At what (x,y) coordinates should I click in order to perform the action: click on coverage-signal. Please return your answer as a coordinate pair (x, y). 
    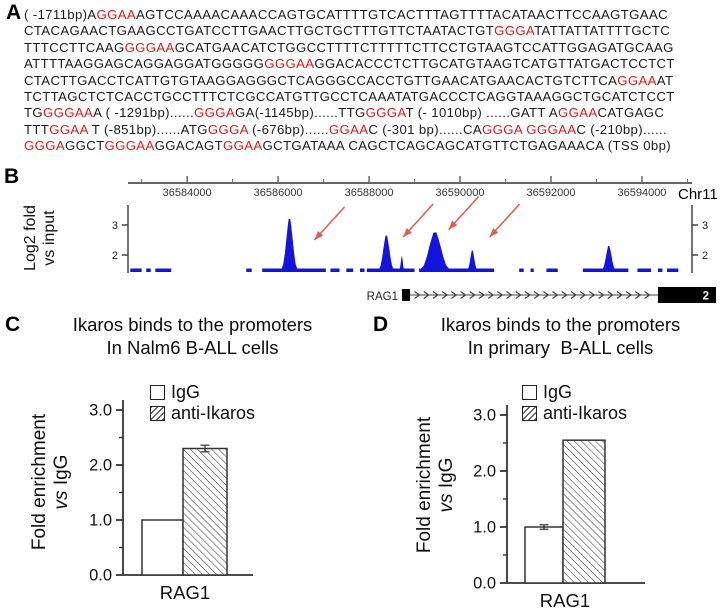
    Looking at the image, I should click on (404, 245).